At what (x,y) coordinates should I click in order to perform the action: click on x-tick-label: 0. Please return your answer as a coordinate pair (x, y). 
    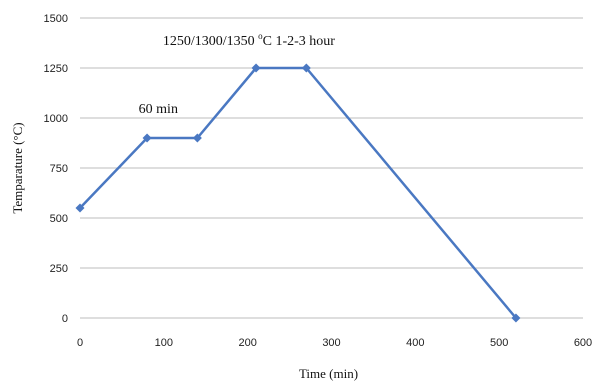
    Looking at the image, I should click on (80, 343).